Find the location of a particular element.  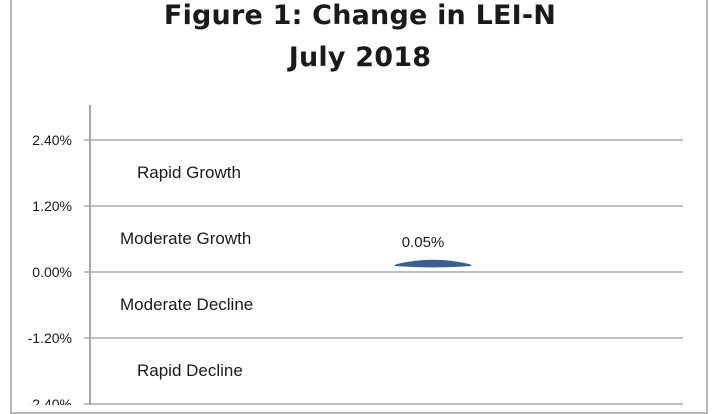

y-tick-label: -2.40% is located at coordinates (50, 400).